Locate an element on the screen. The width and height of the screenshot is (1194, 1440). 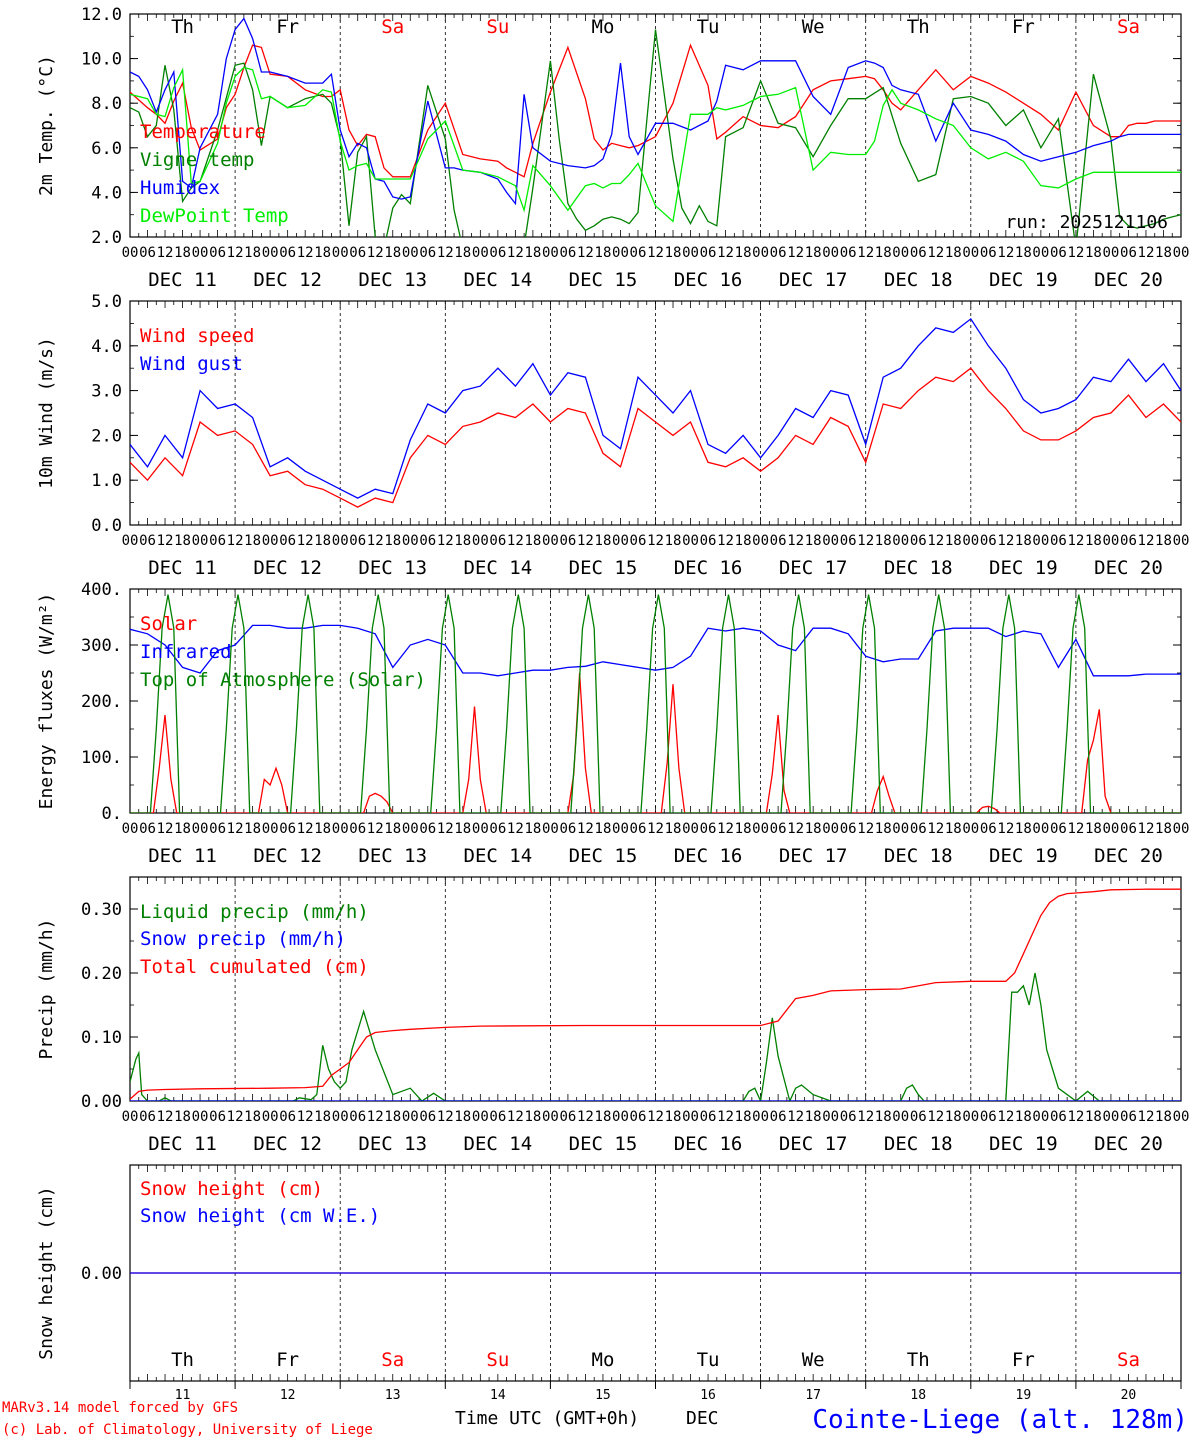
precip-y-tick-label: 0.00 is located at coordinates (101, 1102).